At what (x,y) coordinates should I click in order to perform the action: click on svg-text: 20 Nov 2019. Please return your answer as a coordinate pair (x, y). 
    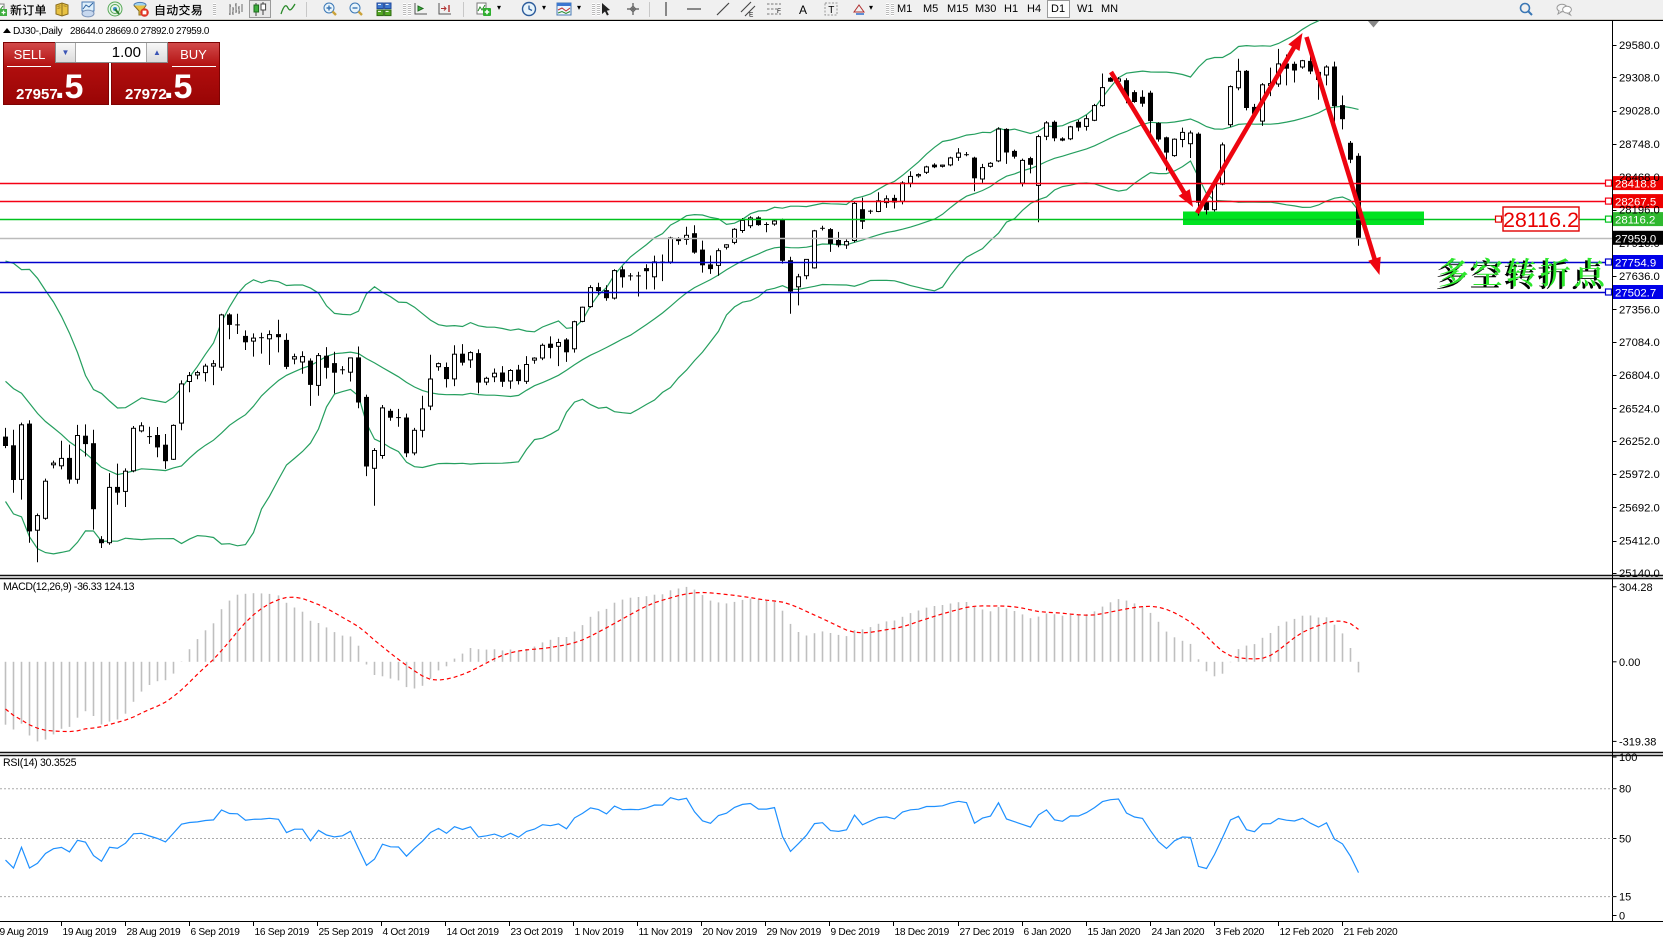
    Looking at the image, I should click on (730, 932).